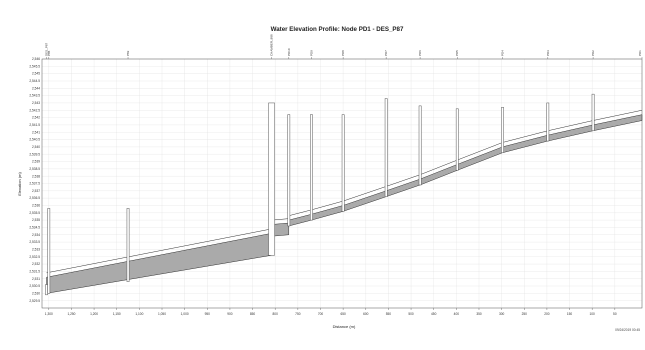 The width and height of the screenshot is (645, 350). I want to click on node-label: DES_P87, so click(47, 49).